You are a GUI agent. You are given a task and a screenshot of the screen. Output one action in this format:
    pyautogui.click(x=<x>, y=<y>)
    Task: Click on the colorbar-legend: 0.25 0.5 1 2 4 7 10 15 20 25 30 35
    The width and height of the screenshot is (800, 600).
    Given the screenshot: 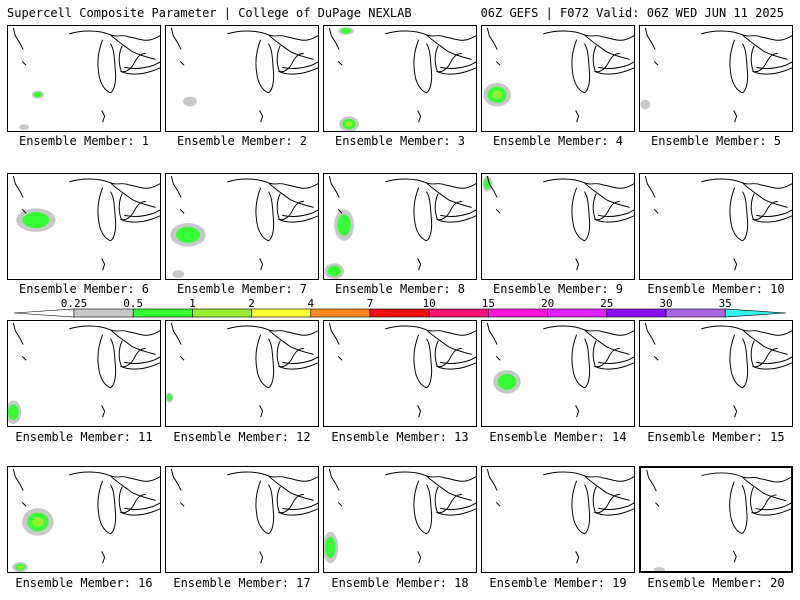 What is the action you would take?
    pyautogui.click(x=400, y=308)
    